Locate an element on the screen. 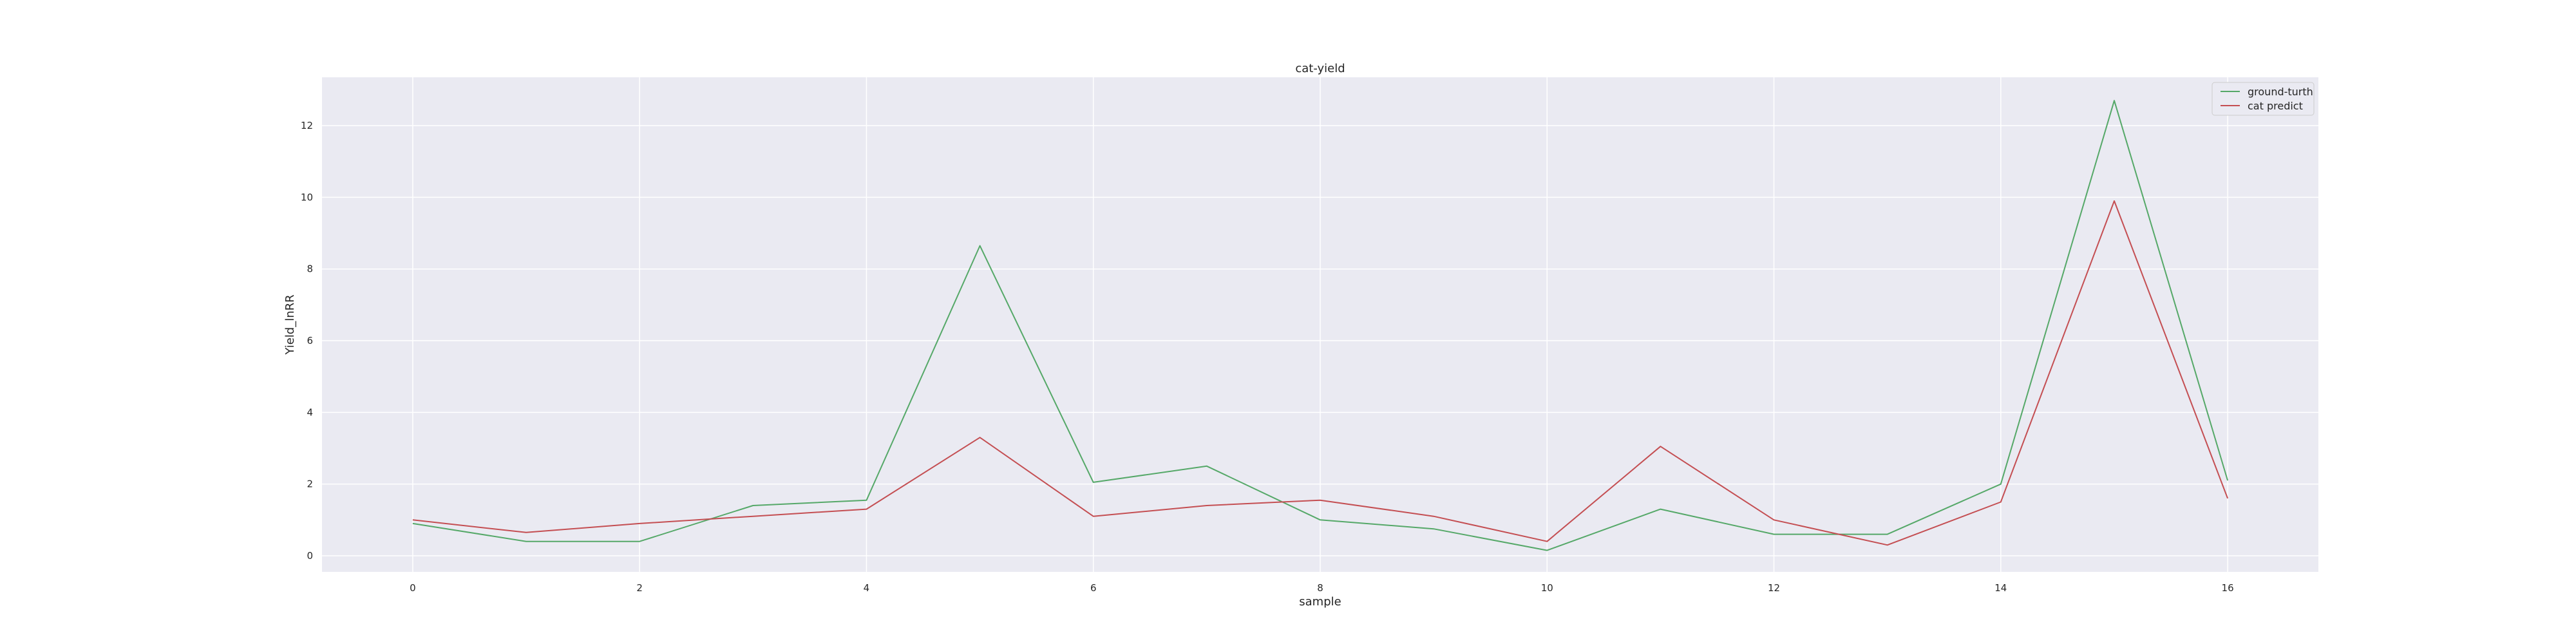  legend: ground-turth cat predict is located at coordinates (2263, 99).